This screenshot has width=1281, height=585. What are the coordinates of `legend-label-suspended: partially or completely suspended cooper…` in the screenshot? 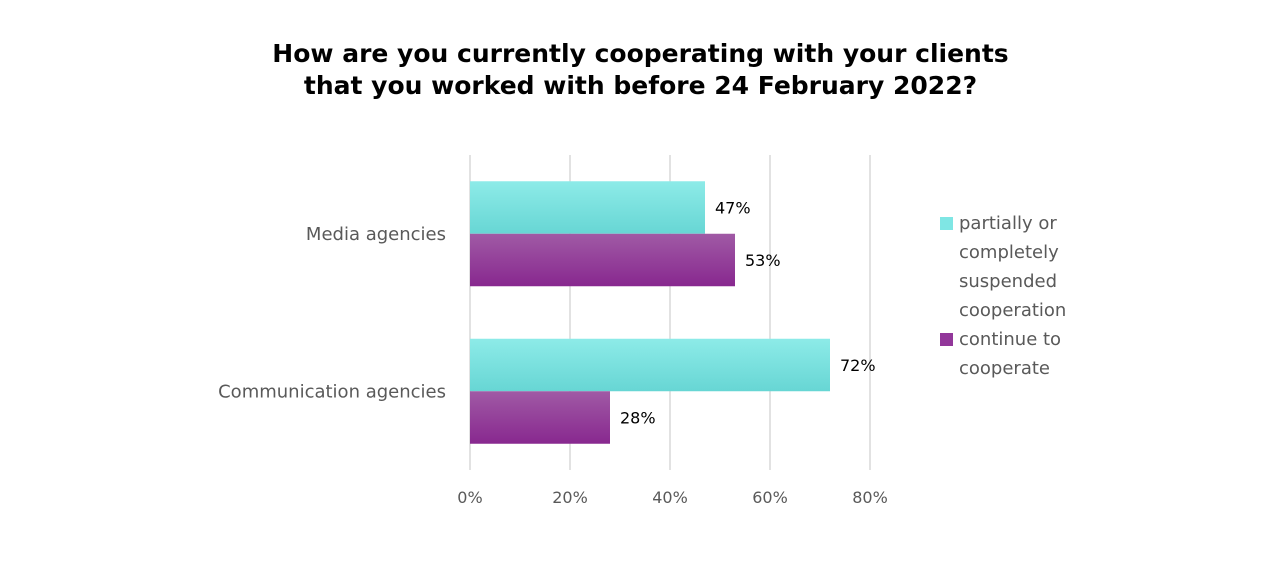 It's located at (1013, 267).